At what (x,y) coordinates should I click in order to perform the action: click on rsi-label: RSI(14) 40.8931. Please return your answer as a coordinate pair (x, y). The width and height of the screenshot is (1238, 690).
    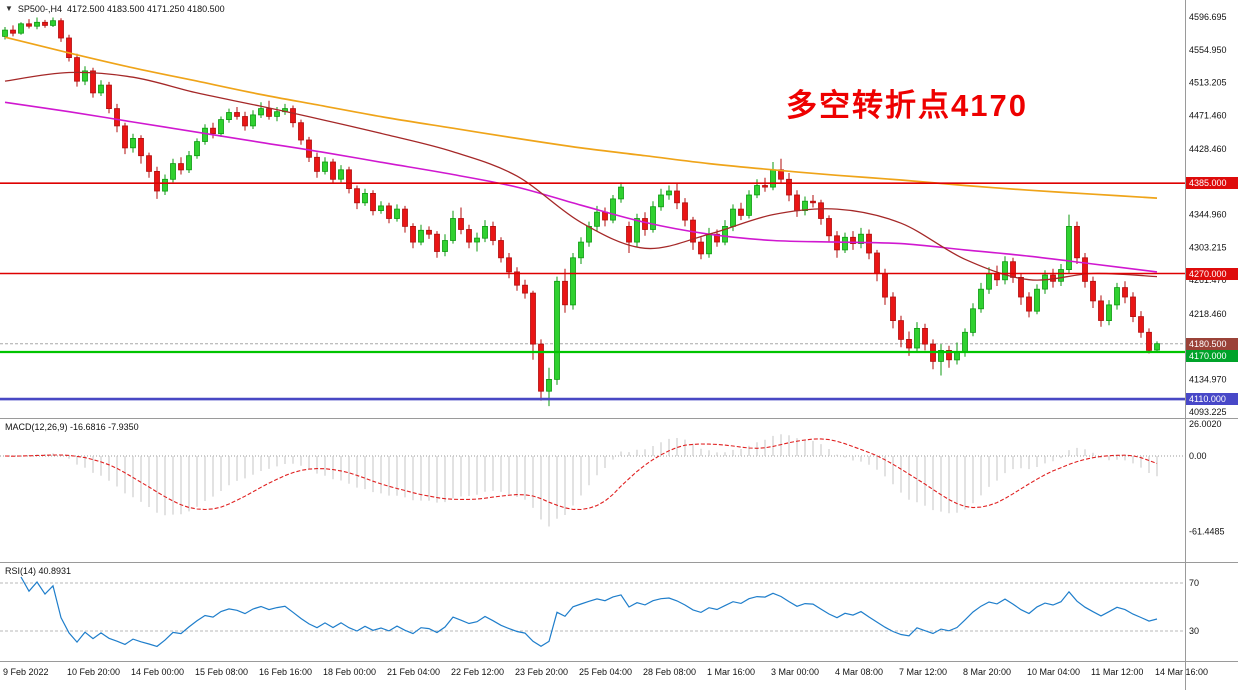
    Looking at the image, I should click on (38, 571).